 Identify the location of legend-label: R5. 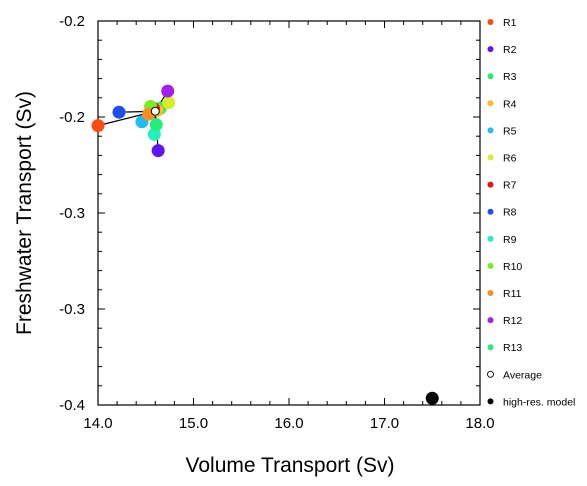
(510, 131).